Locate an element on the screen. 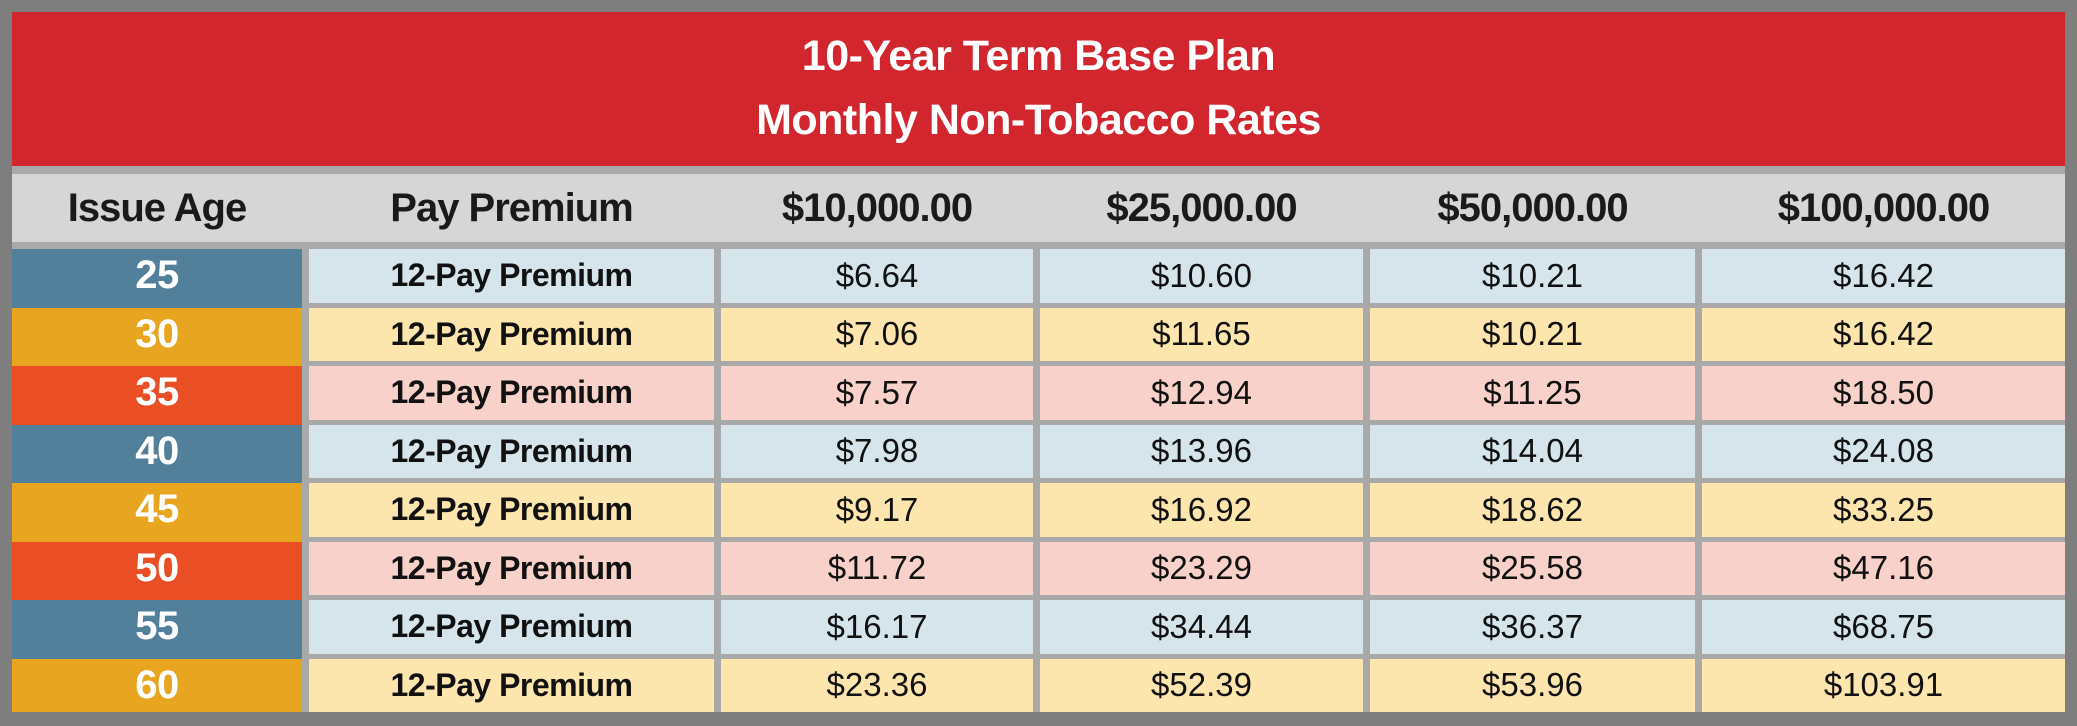 Image resolution: width=2077 pixels, height=726 pixels. age-cell: 35 is located at coordinates (157, 395).